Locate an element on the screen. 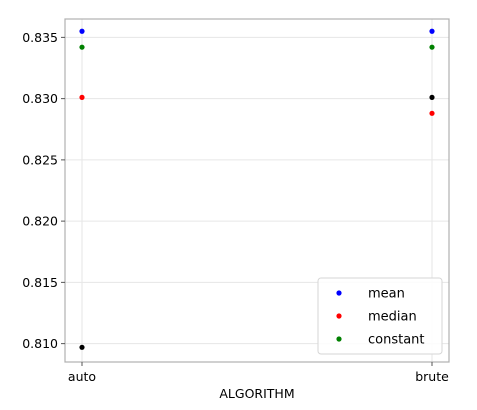 The height and width of the screenshot is (410, 477). y-tick-label: 0.830 is located at coordinates (40, 98).